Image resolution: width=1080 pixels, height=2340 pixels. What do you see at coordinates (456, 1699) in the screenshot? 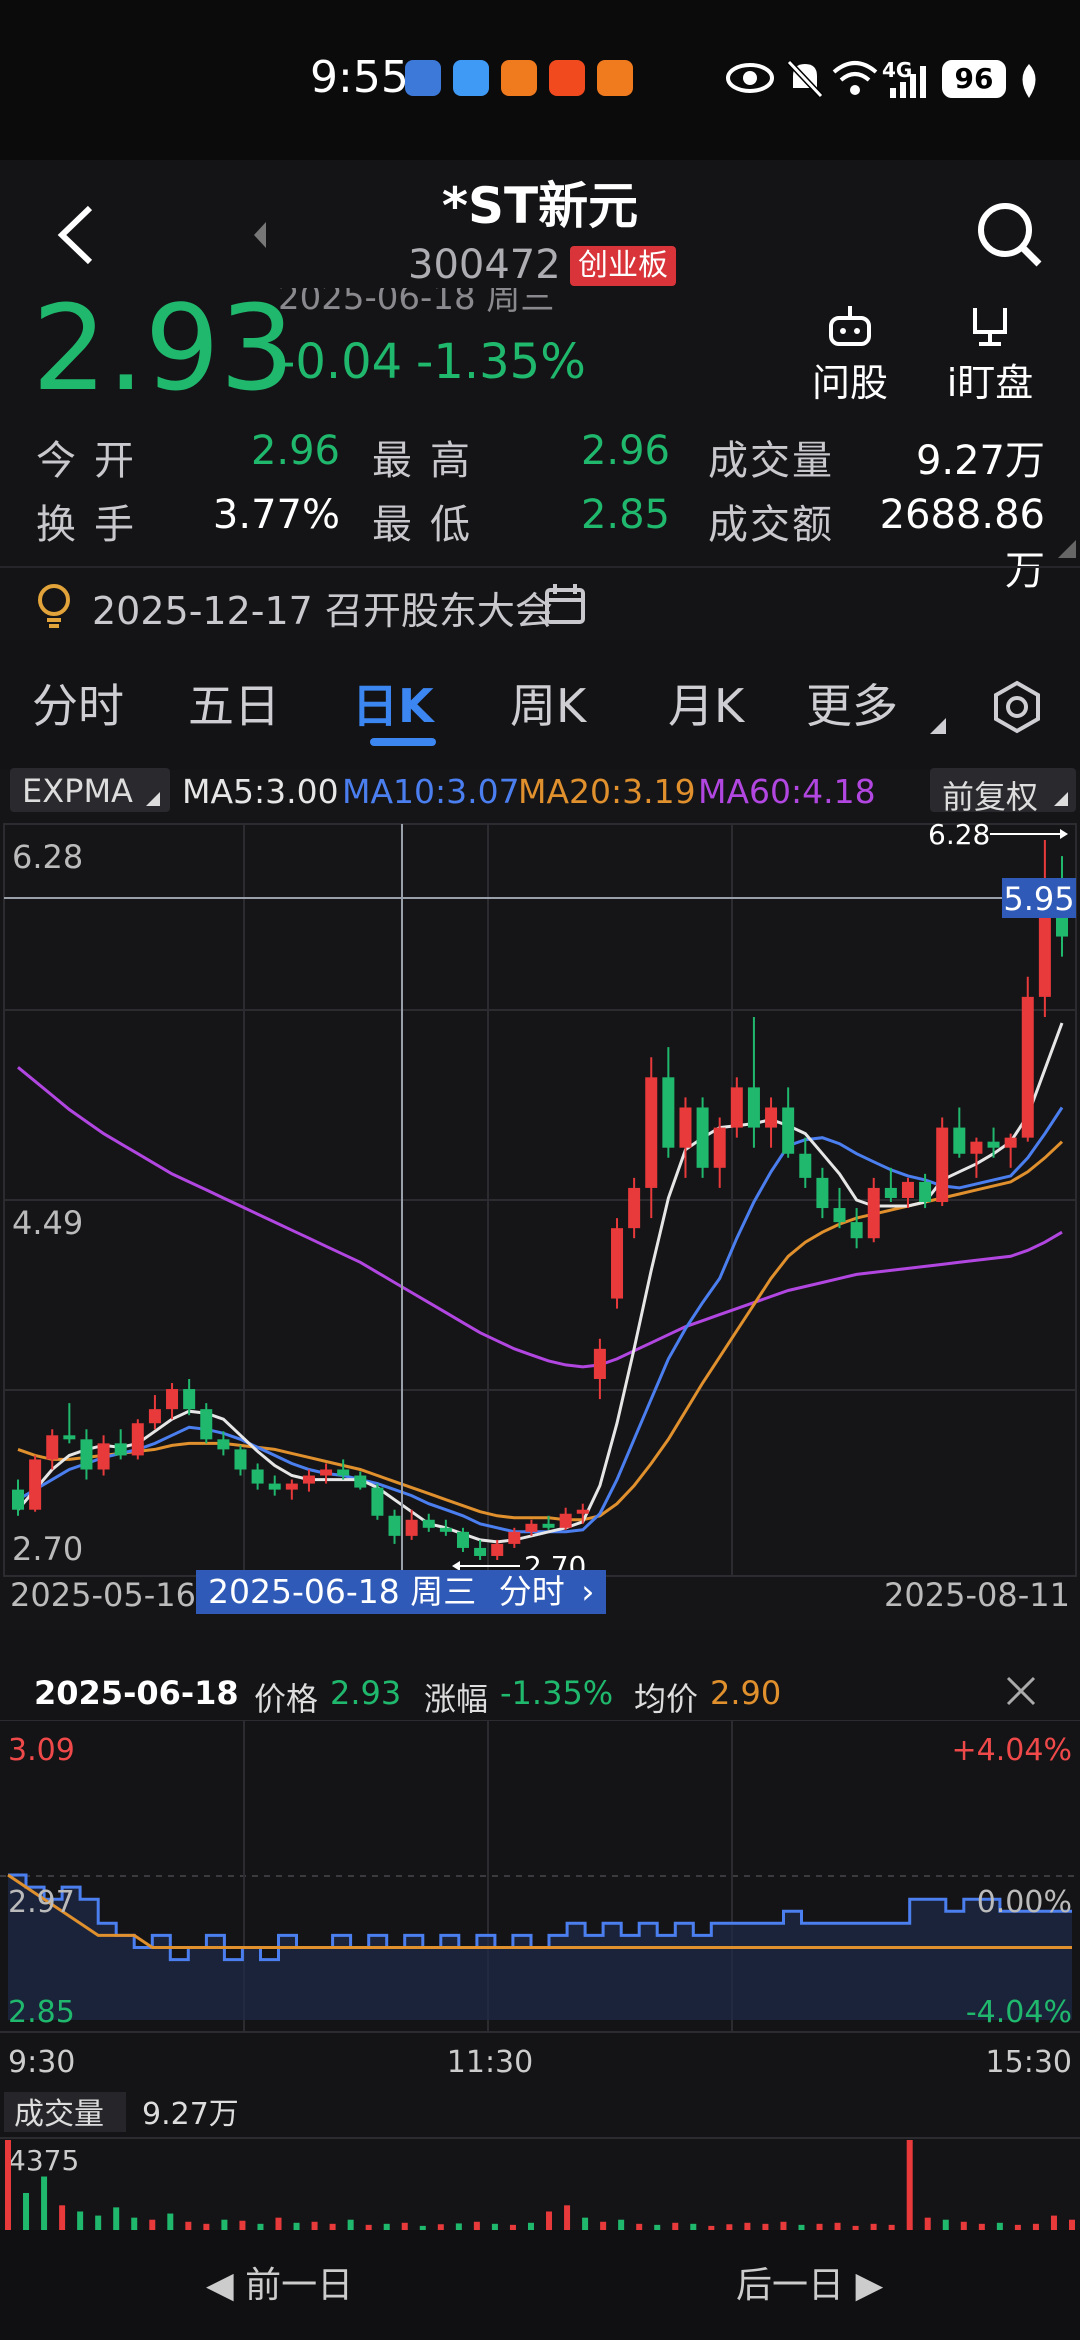
I see `intraday-change-label: 涨幅` at bounding box center [456, 1699].